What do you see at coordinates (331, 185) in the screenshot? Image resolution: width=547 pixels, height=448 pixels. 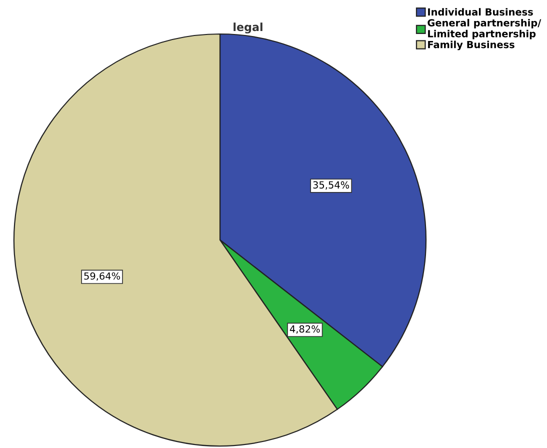 I see `data-label: 35,54%` at bounding box center [331, 185].